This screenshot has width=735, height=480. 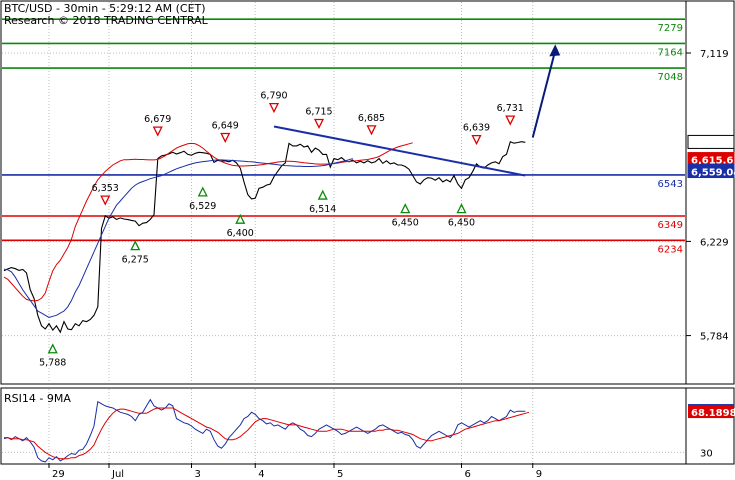 I want to click on time-axis-label: 5, so click(x=340, y=474).